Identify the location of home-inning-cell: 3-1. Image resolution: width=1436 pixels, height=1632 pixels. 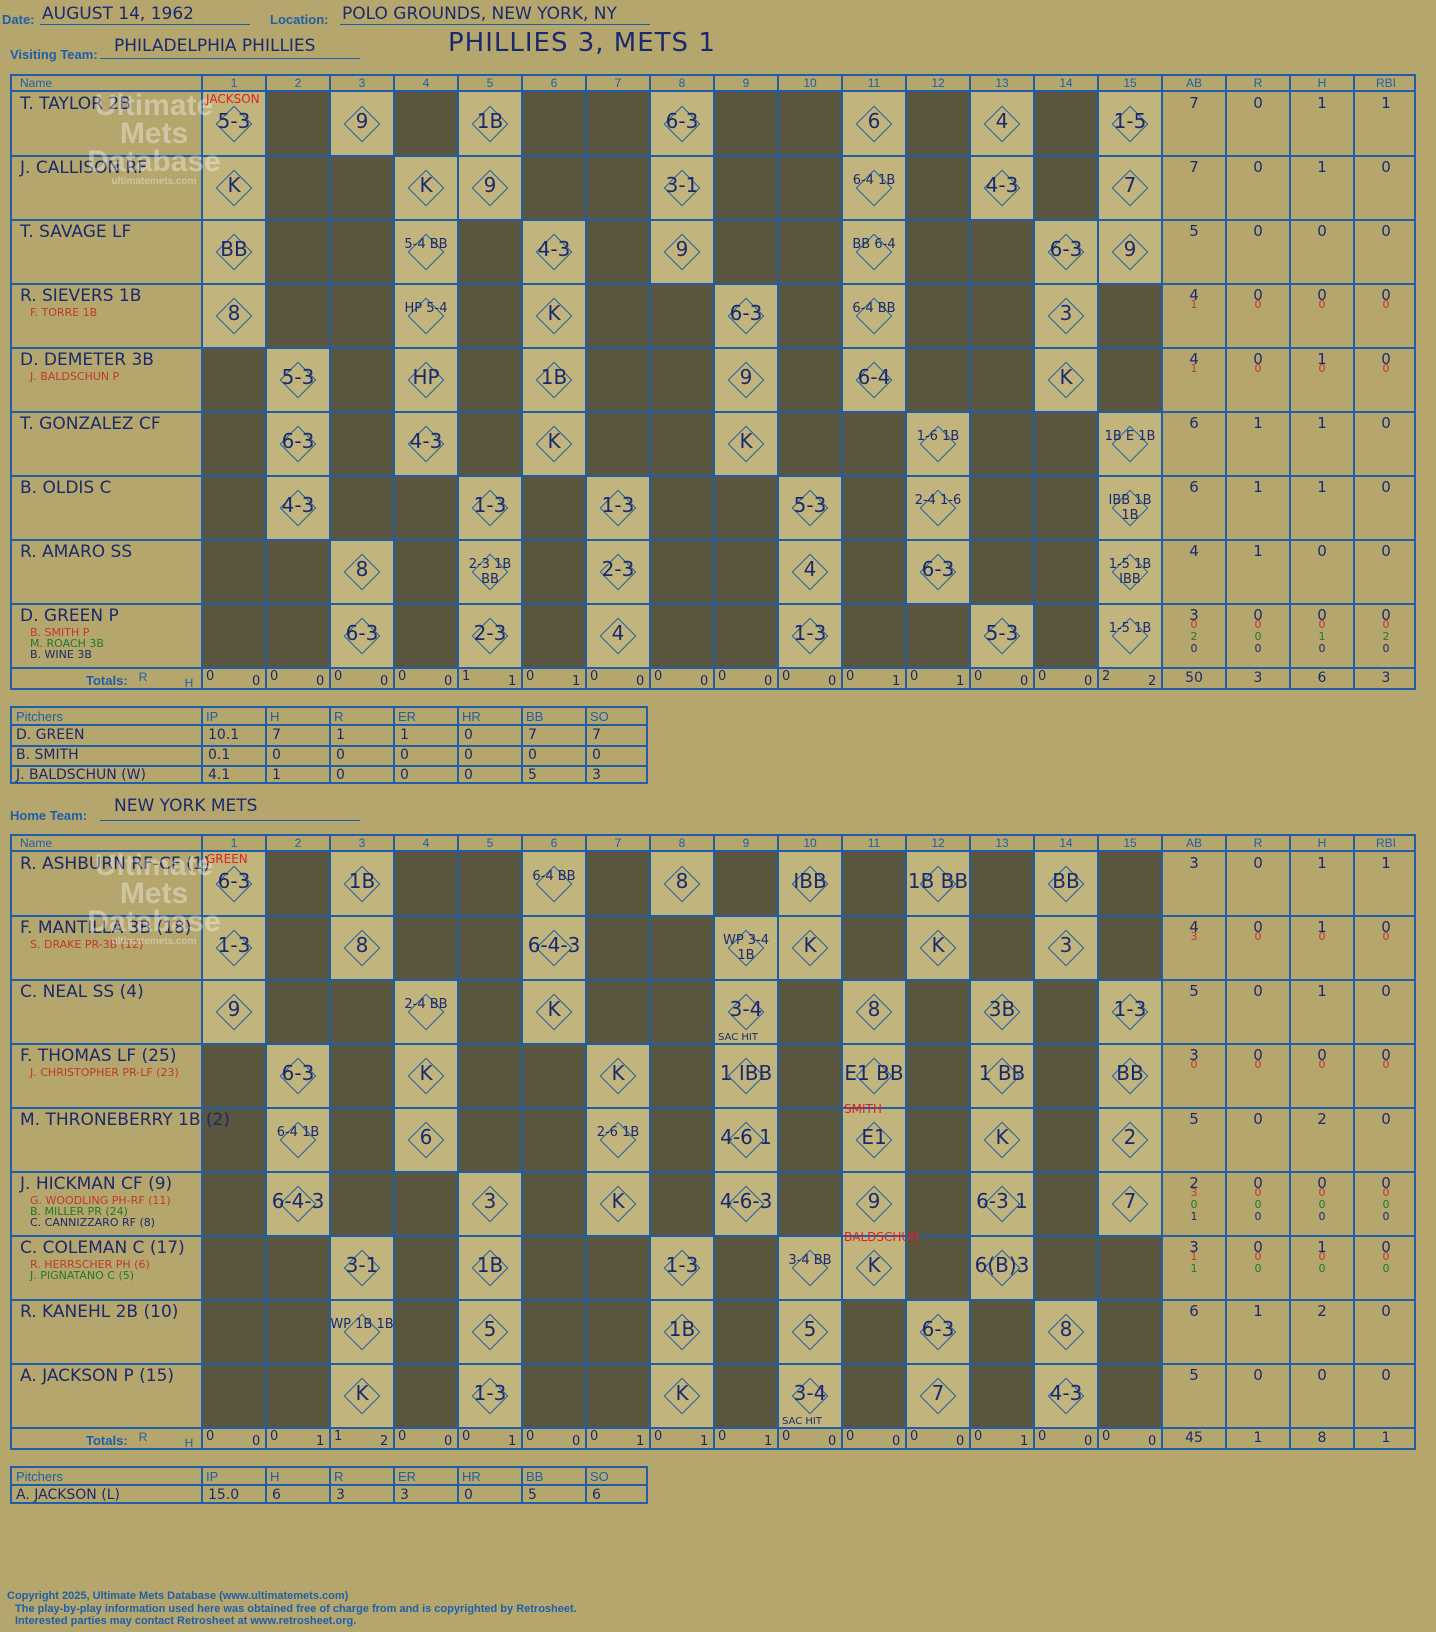
(362, 1268).